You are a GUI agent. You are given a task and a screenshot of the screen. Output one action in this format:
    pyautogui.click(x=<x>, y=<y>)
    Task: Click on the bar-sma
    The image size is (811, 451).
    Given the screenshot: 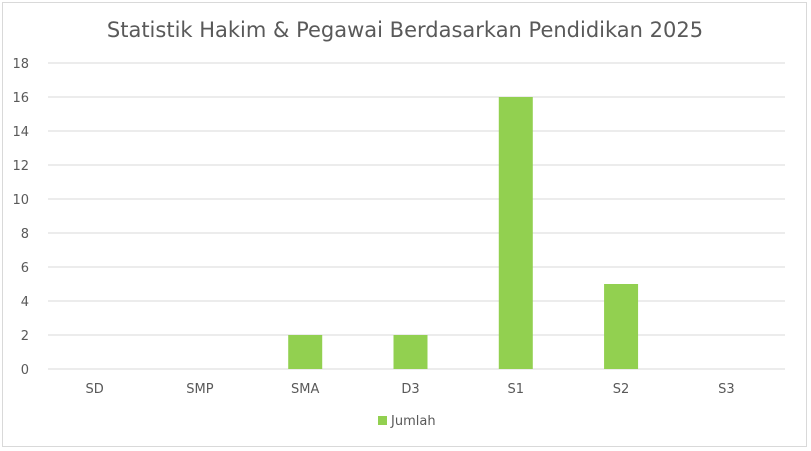 What is the action you would take?
    pyautogui.click(x=305, y=352)
    